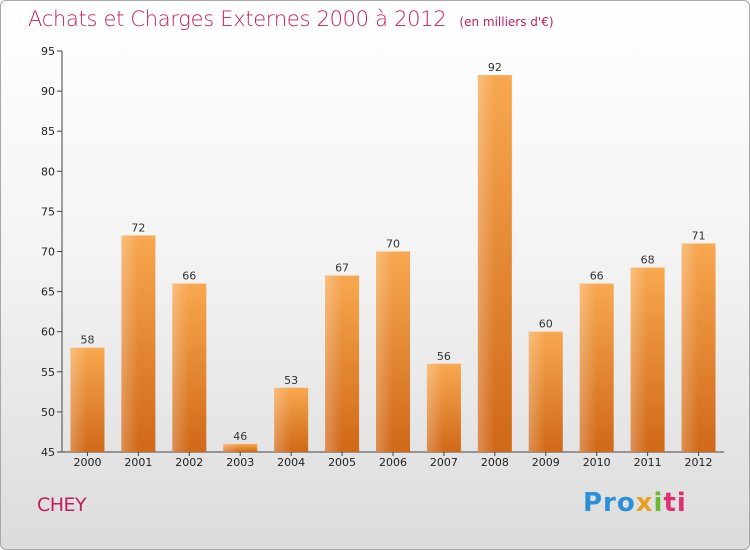 This screenshot has width=750, height=550. I want to click on x-tick-label: 2002, so click(189, 462).